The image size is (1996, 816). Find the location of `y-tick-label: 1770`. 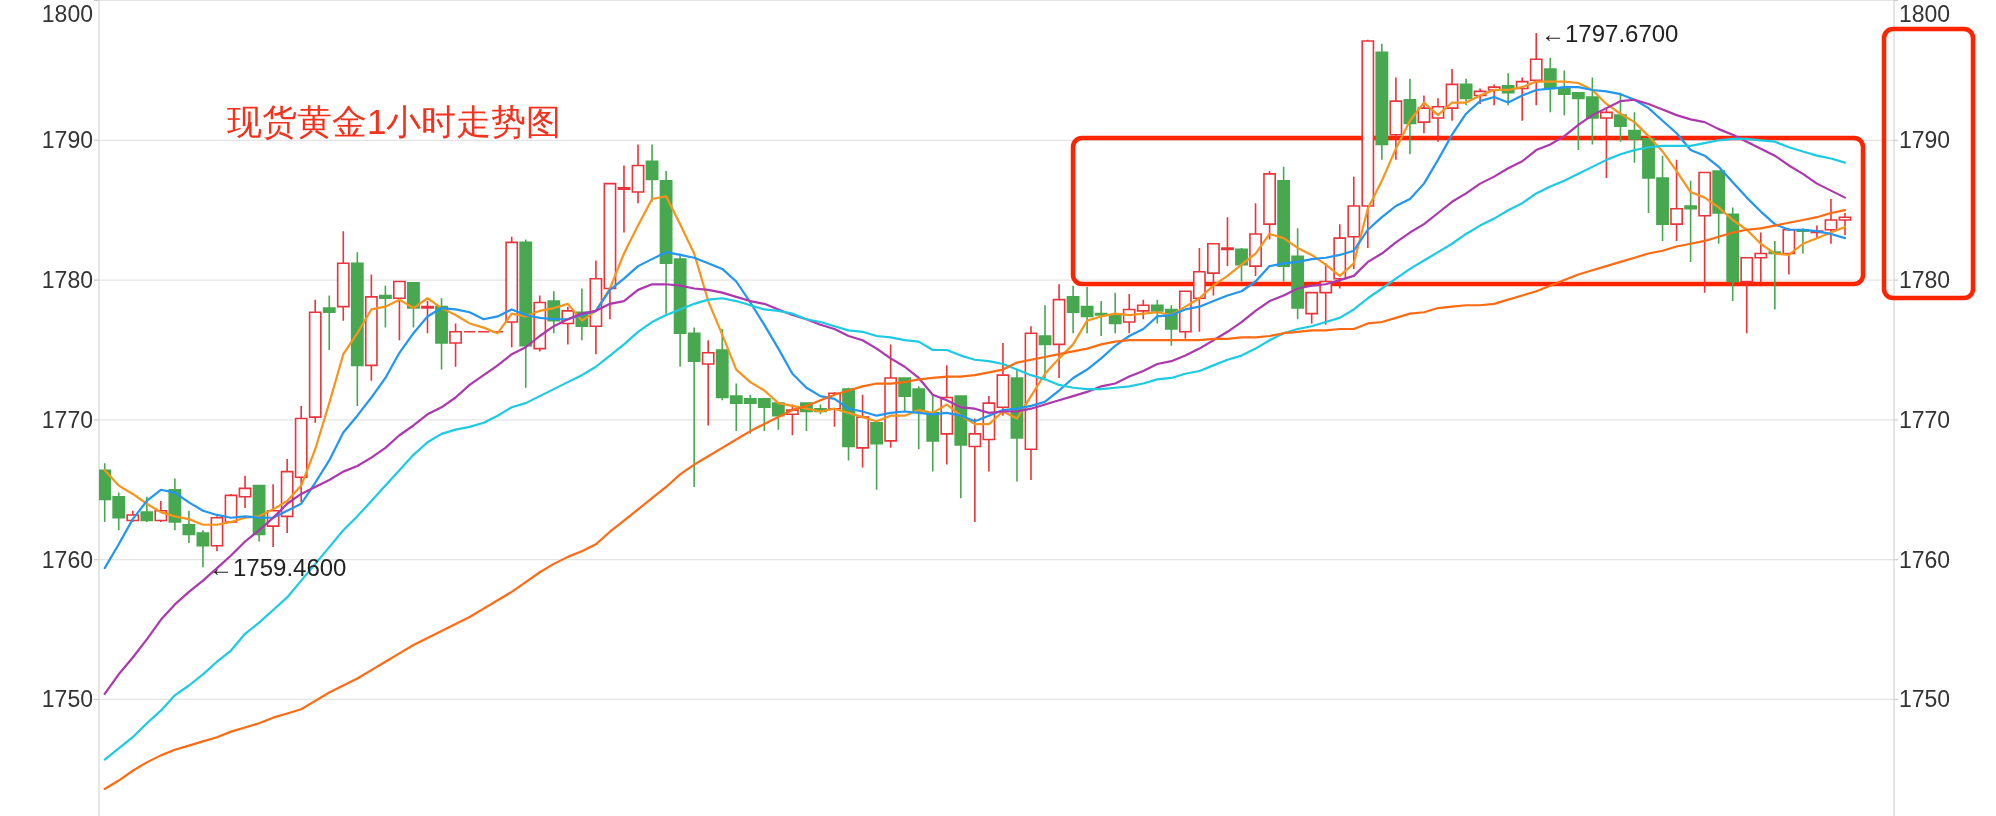

y-tick-label: 1770 is located at coordinates (67, 419).